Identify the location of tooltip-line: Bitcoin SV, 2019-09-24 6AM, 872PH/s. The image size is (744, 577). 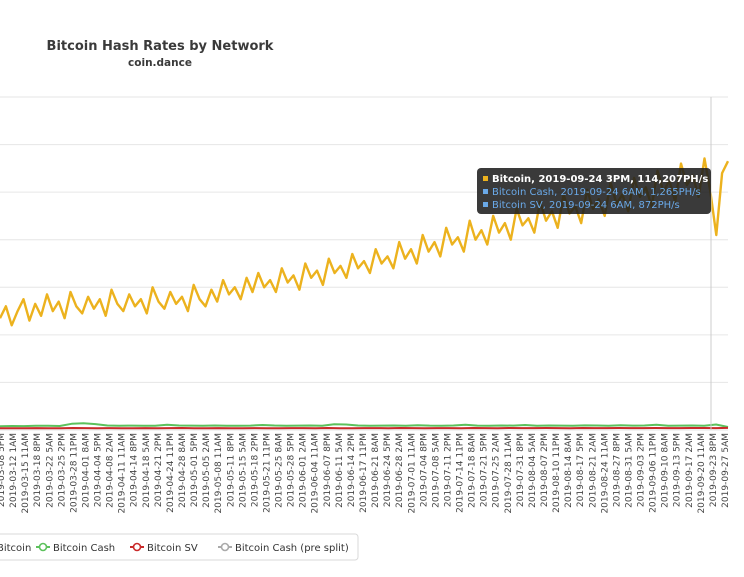
(586, 205).